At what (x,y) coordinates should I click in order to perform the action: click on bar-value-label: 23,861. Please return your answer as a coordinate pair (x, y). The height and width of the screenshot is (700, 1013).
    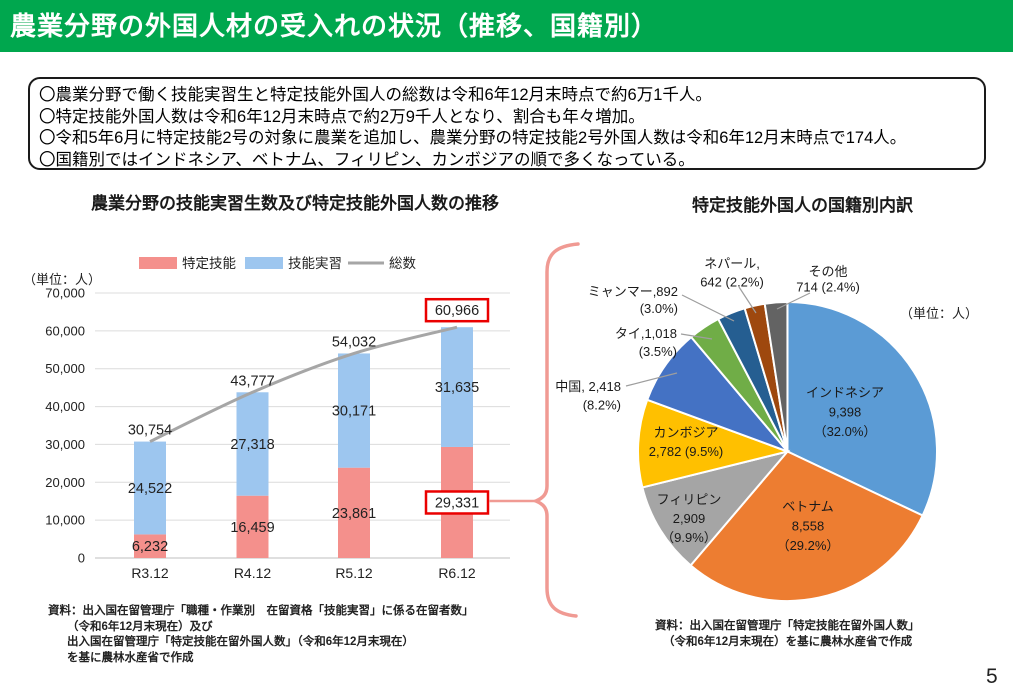
    Looking at the image, I should click on (354, 514).